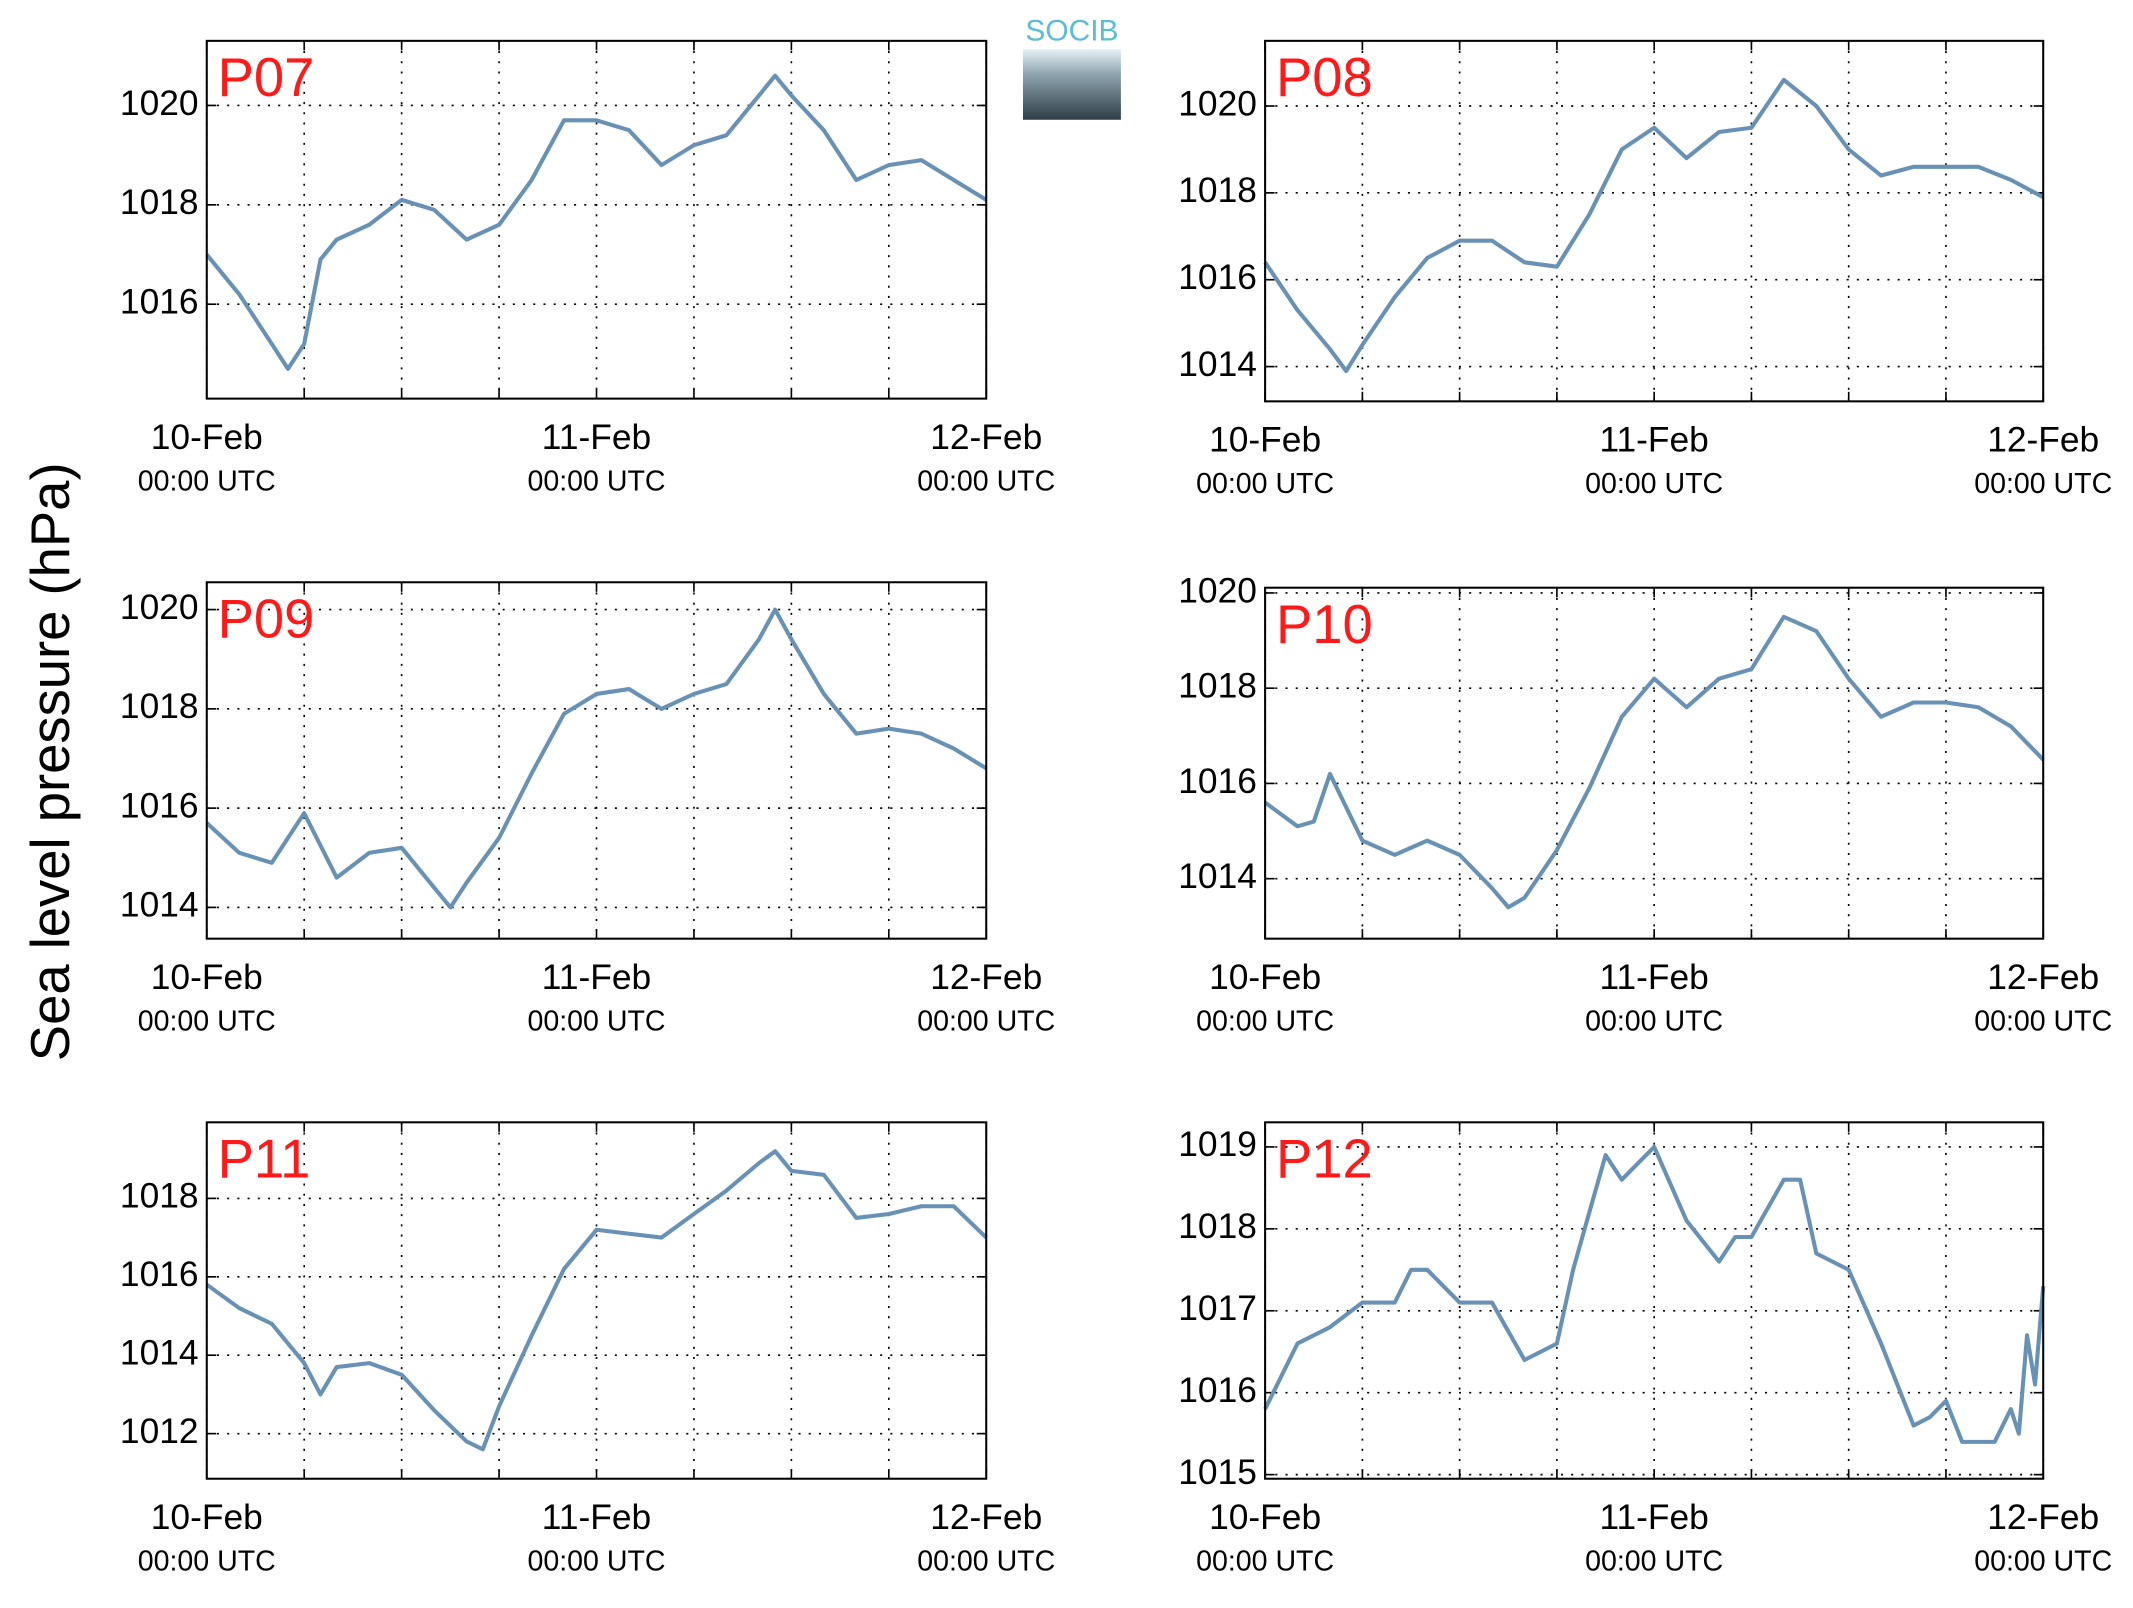 The width and height of the screenshot is (2133, 1608). I want to click on subplot-title: P10, so click(1324, 624).